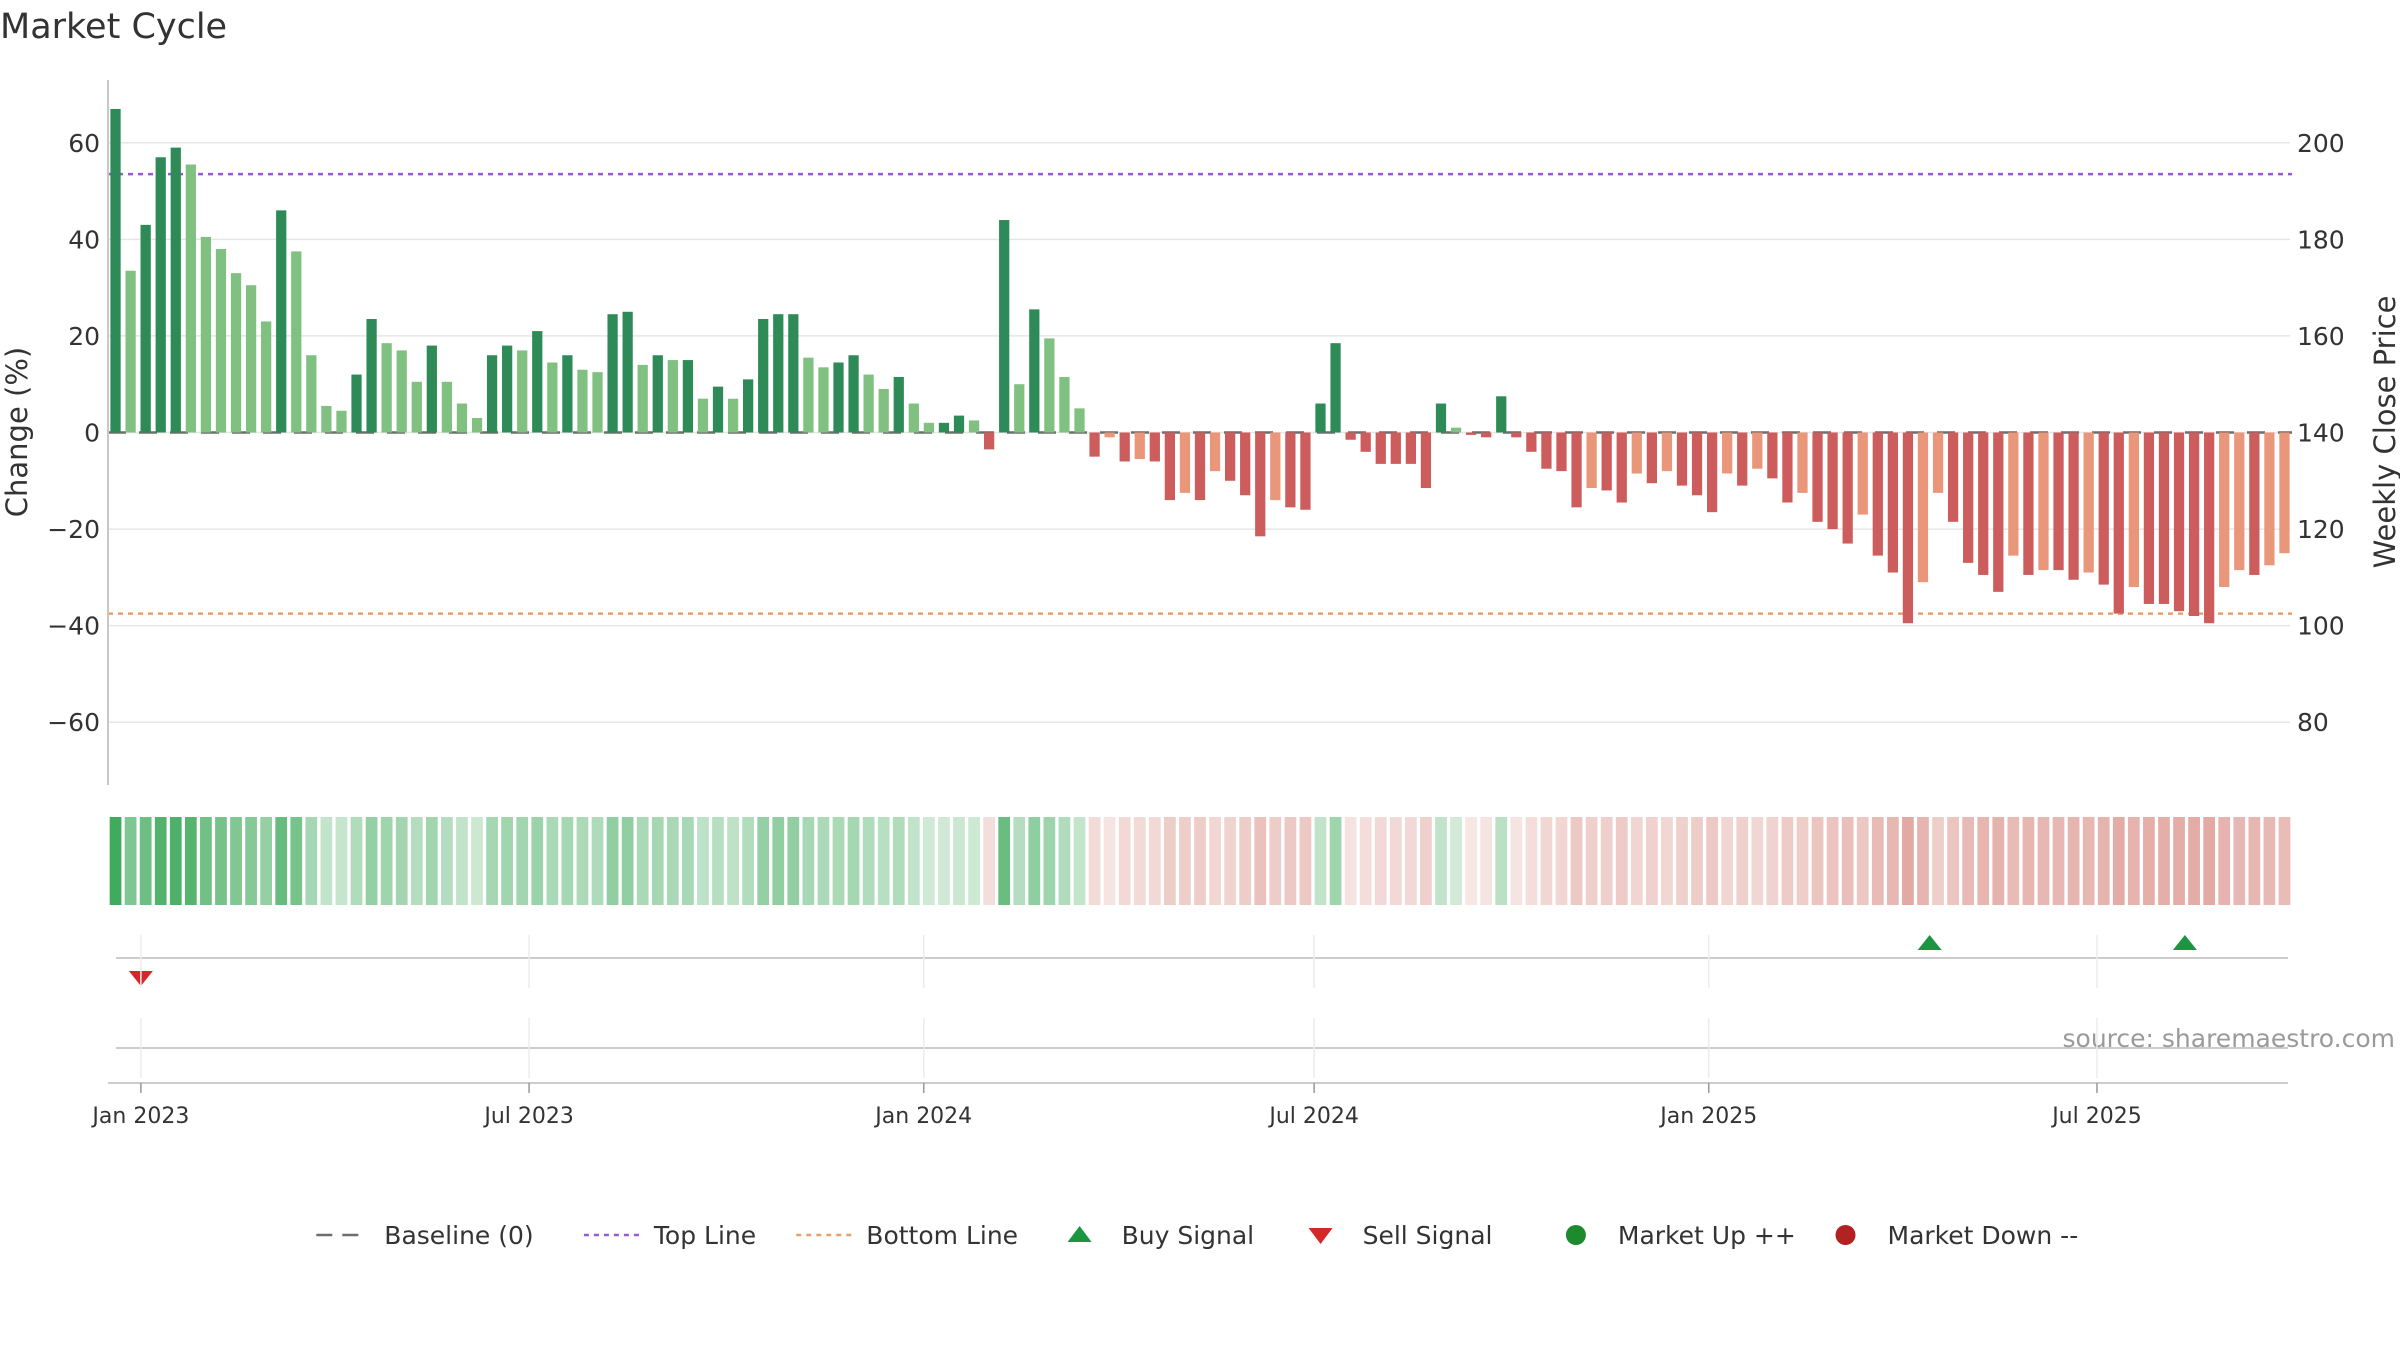 The width and height of the screenshot is (2400, 1350). I want to click on legend-label: Market Up ++, so click(1707, 1235).